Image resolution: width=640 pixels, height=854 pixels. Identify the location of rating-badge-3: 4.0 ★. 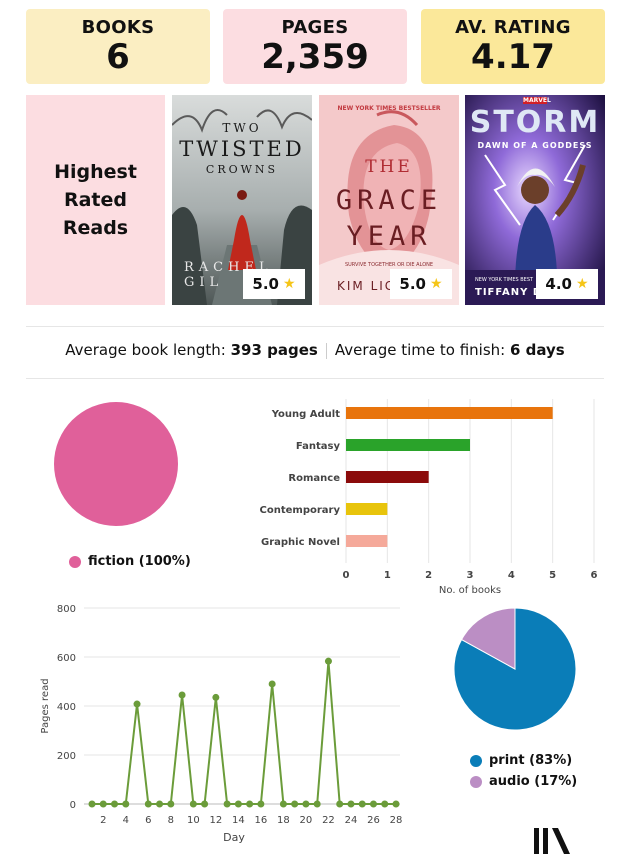
(567, 284).